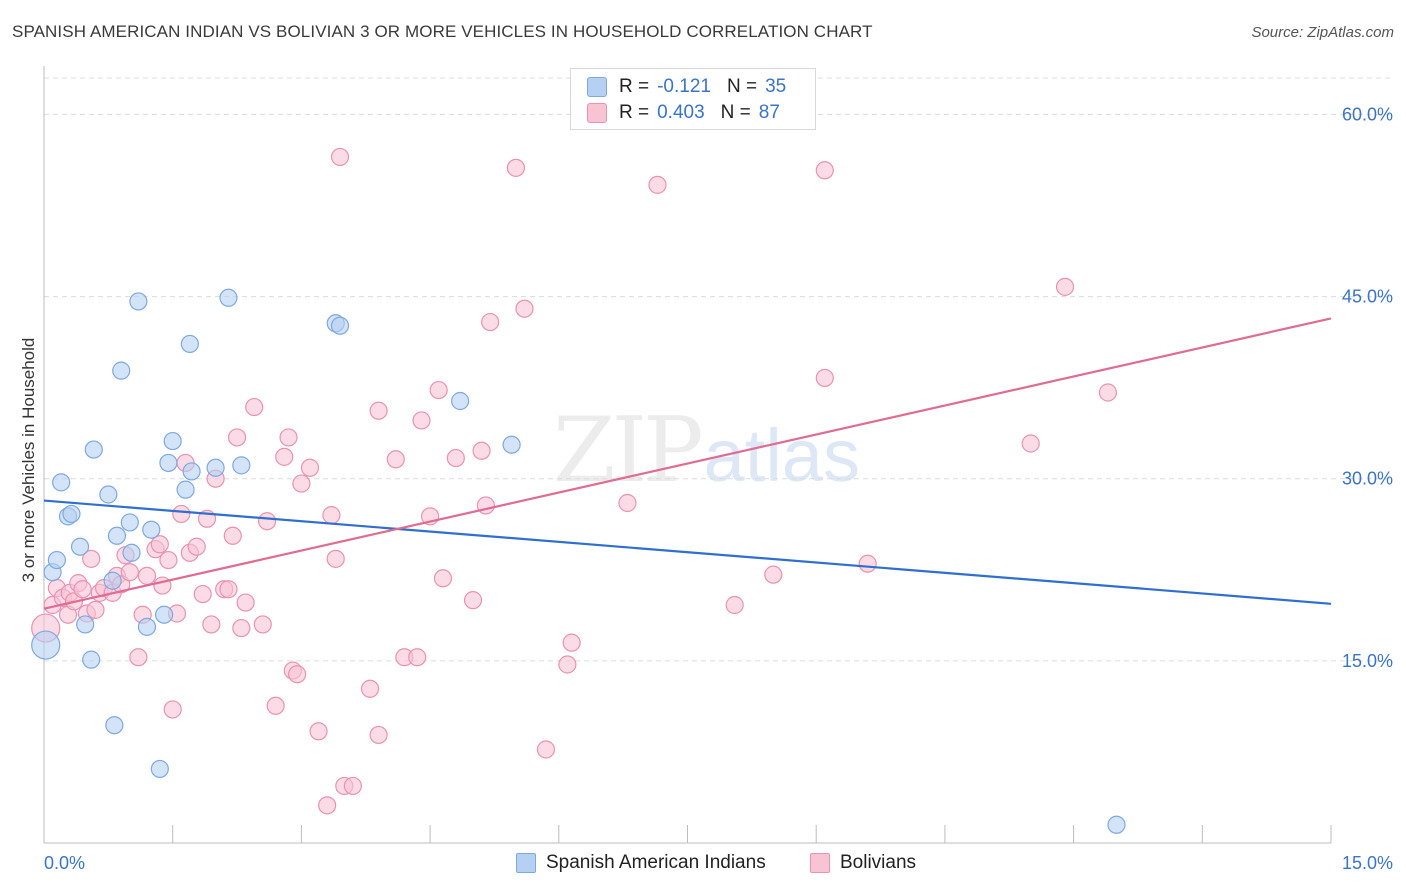  What do you see at coordinates (1367, 863) in the screenshot?
I see `x-tick-label-max: 15.0%` at bounding box center [1367, 863].